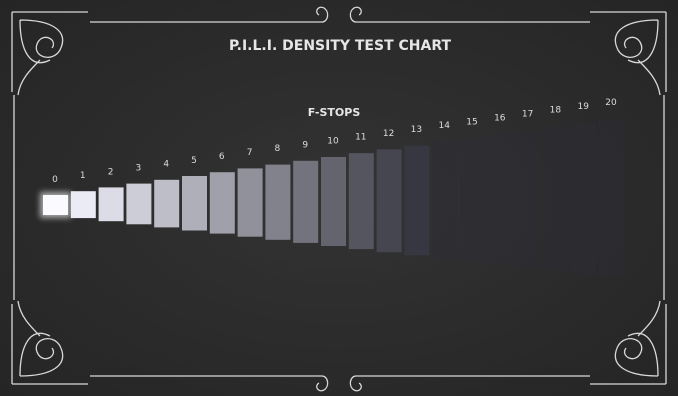  Describe the element at coordinates (500, 118) in the screenshot. I see `stop-label: 16` at that location.